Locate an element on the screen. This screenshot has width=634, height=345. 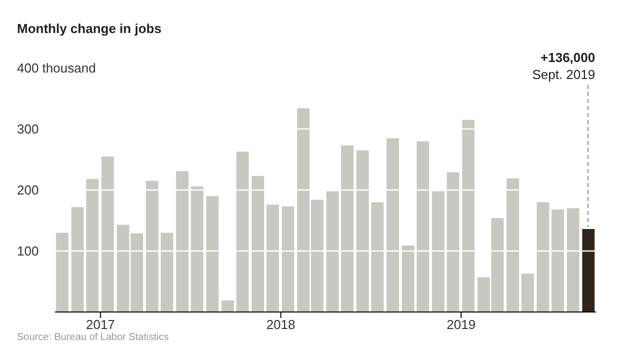
annotation: Sept. 2019 is located at coordinates (564, 74).